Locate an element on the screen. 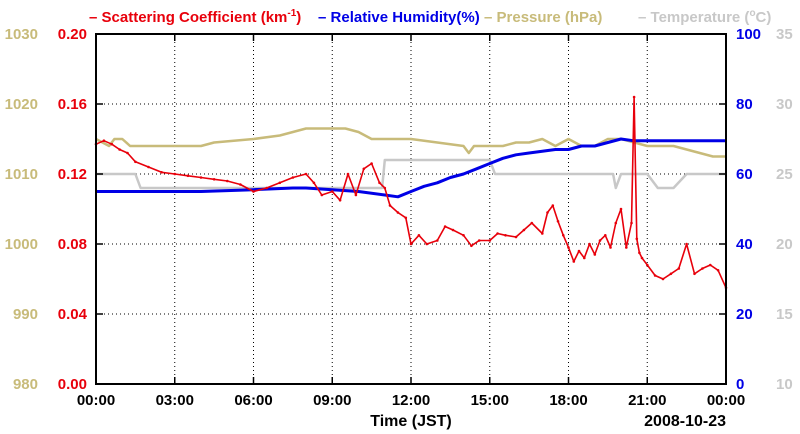 The image size is (800, 434). right-inner-tick-label: 0 is located at coordinates (740, 384).